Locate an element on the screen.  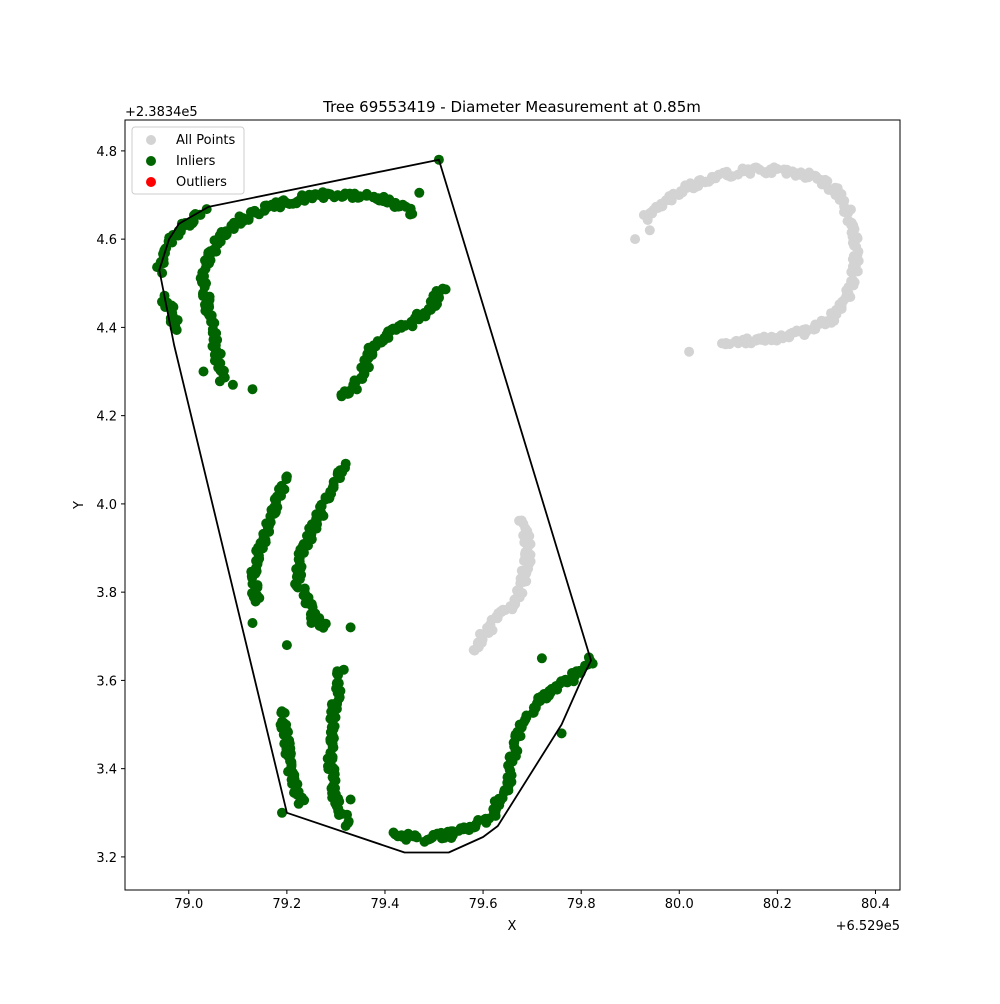
y-offset-label: +2.3834e5 is located at coordinates (161, 112).